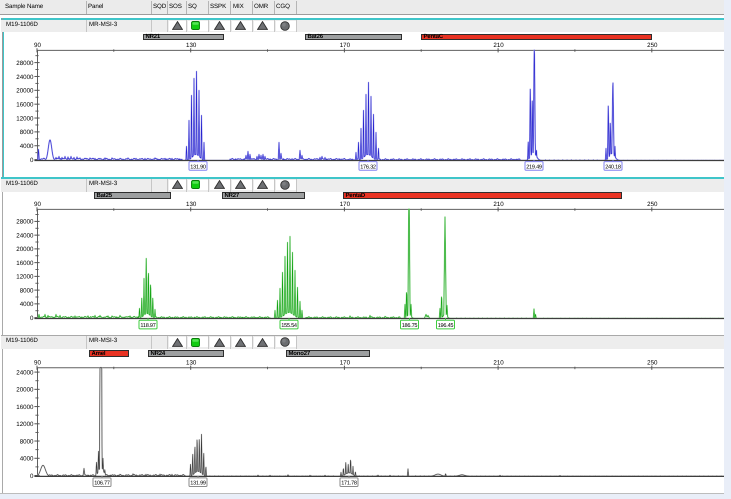 This screenshot has width=731, height=499. I want to click on svg-text: 171.78, so click(349, 484).